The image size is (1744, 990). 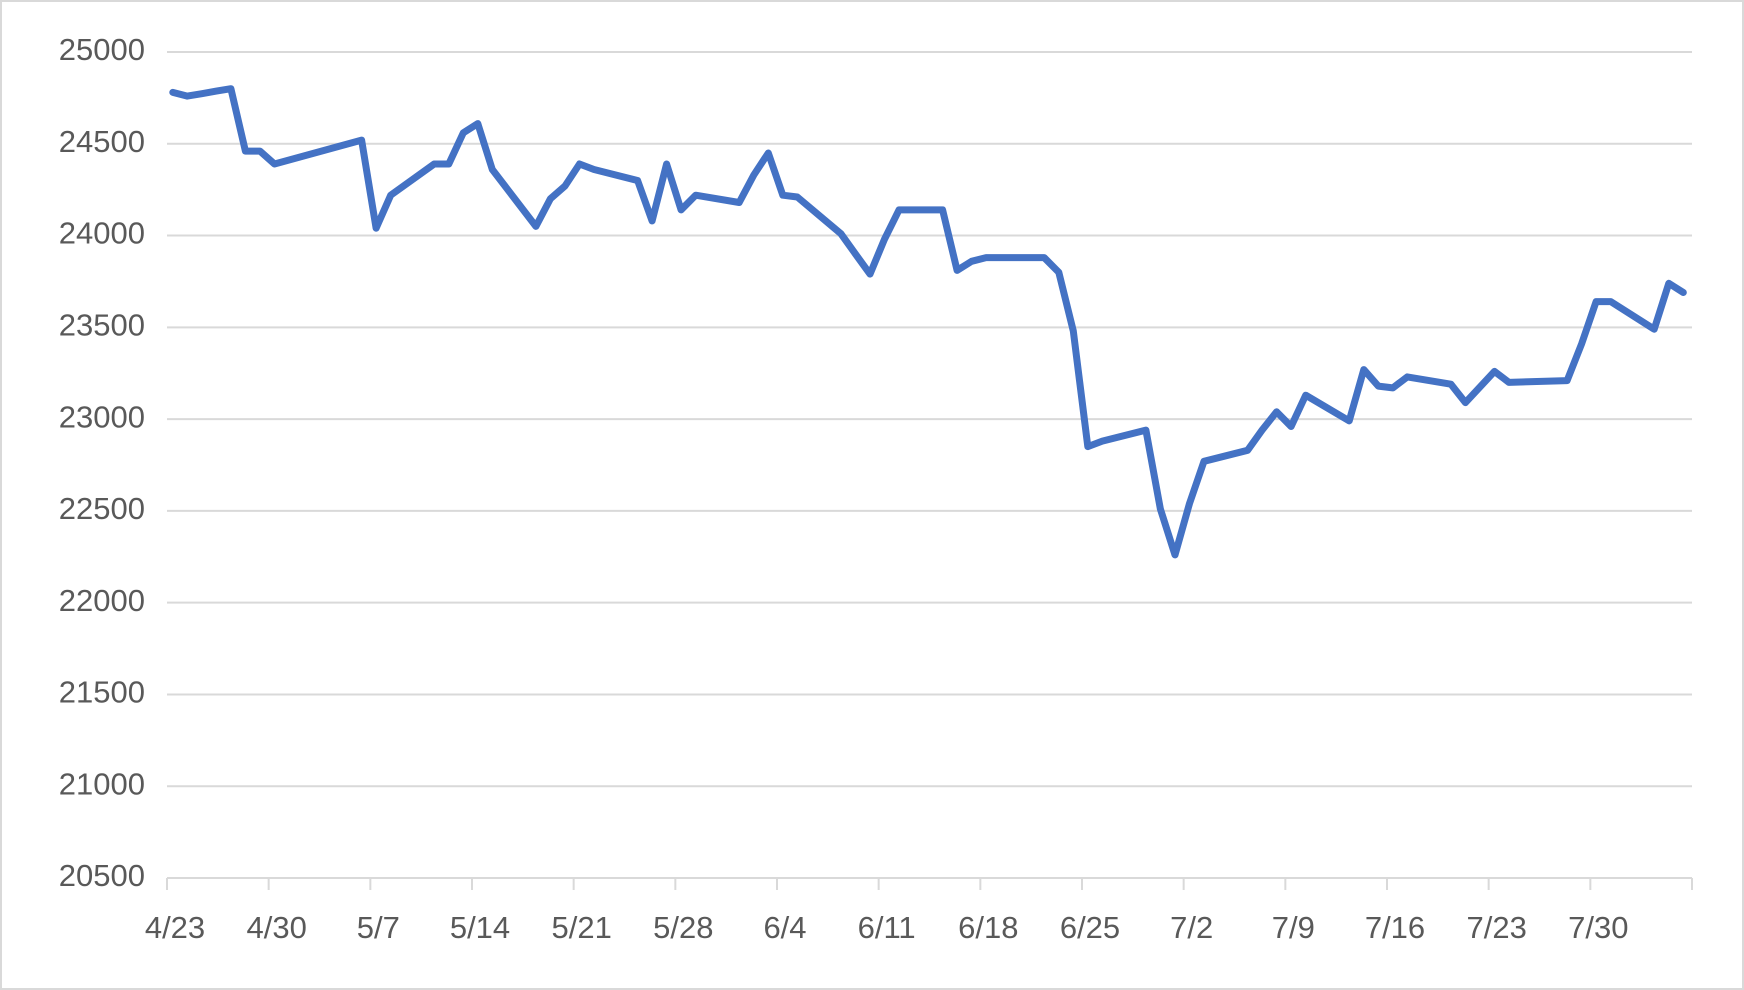 I want to click on x-tick-label: 5/7, so click(x=378, y=927).